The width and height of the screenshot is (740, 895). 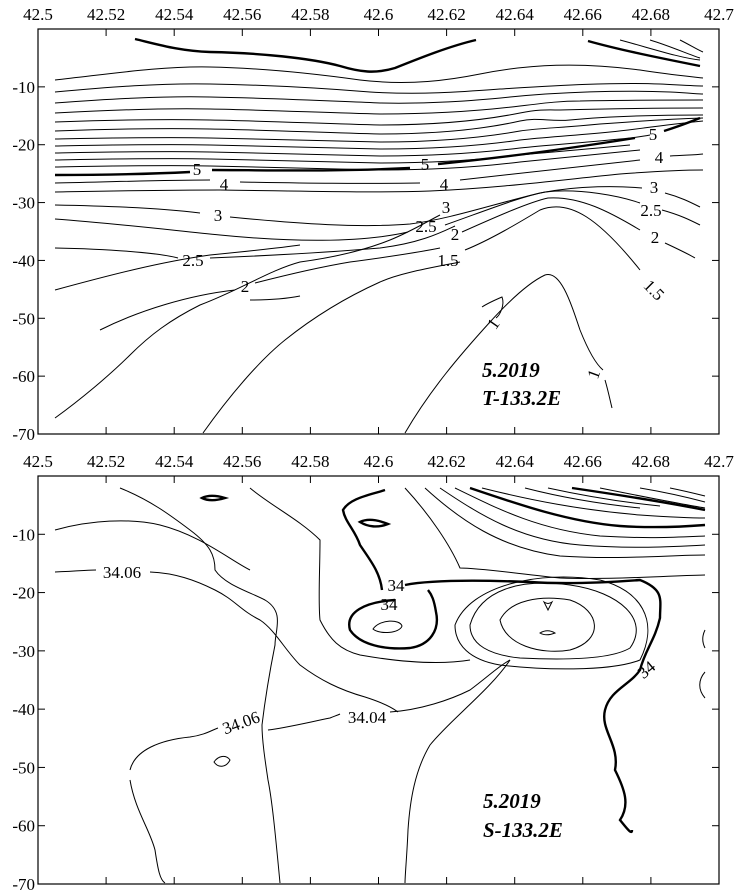 What do you see at coordinates (593, 374) in the screenshot?
I see `contour-label: 1` at bounding box center [593, 374].